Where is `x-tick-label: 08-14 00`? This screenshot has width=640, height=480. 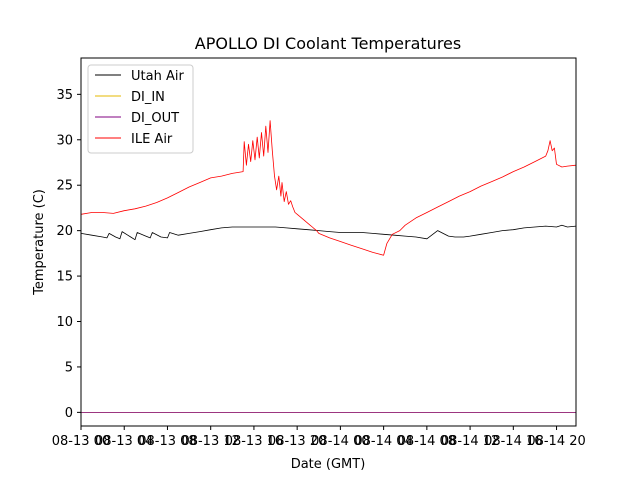 x-tick-label: 08-14 00 is located at coordinates (340, 441).